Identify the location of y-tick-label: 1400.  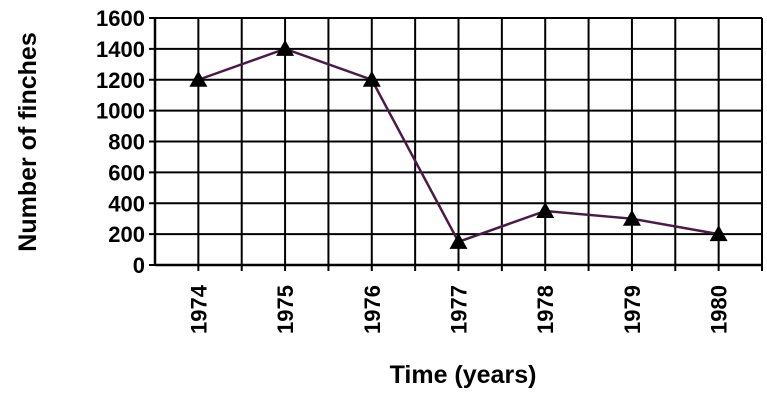
(120, 49).